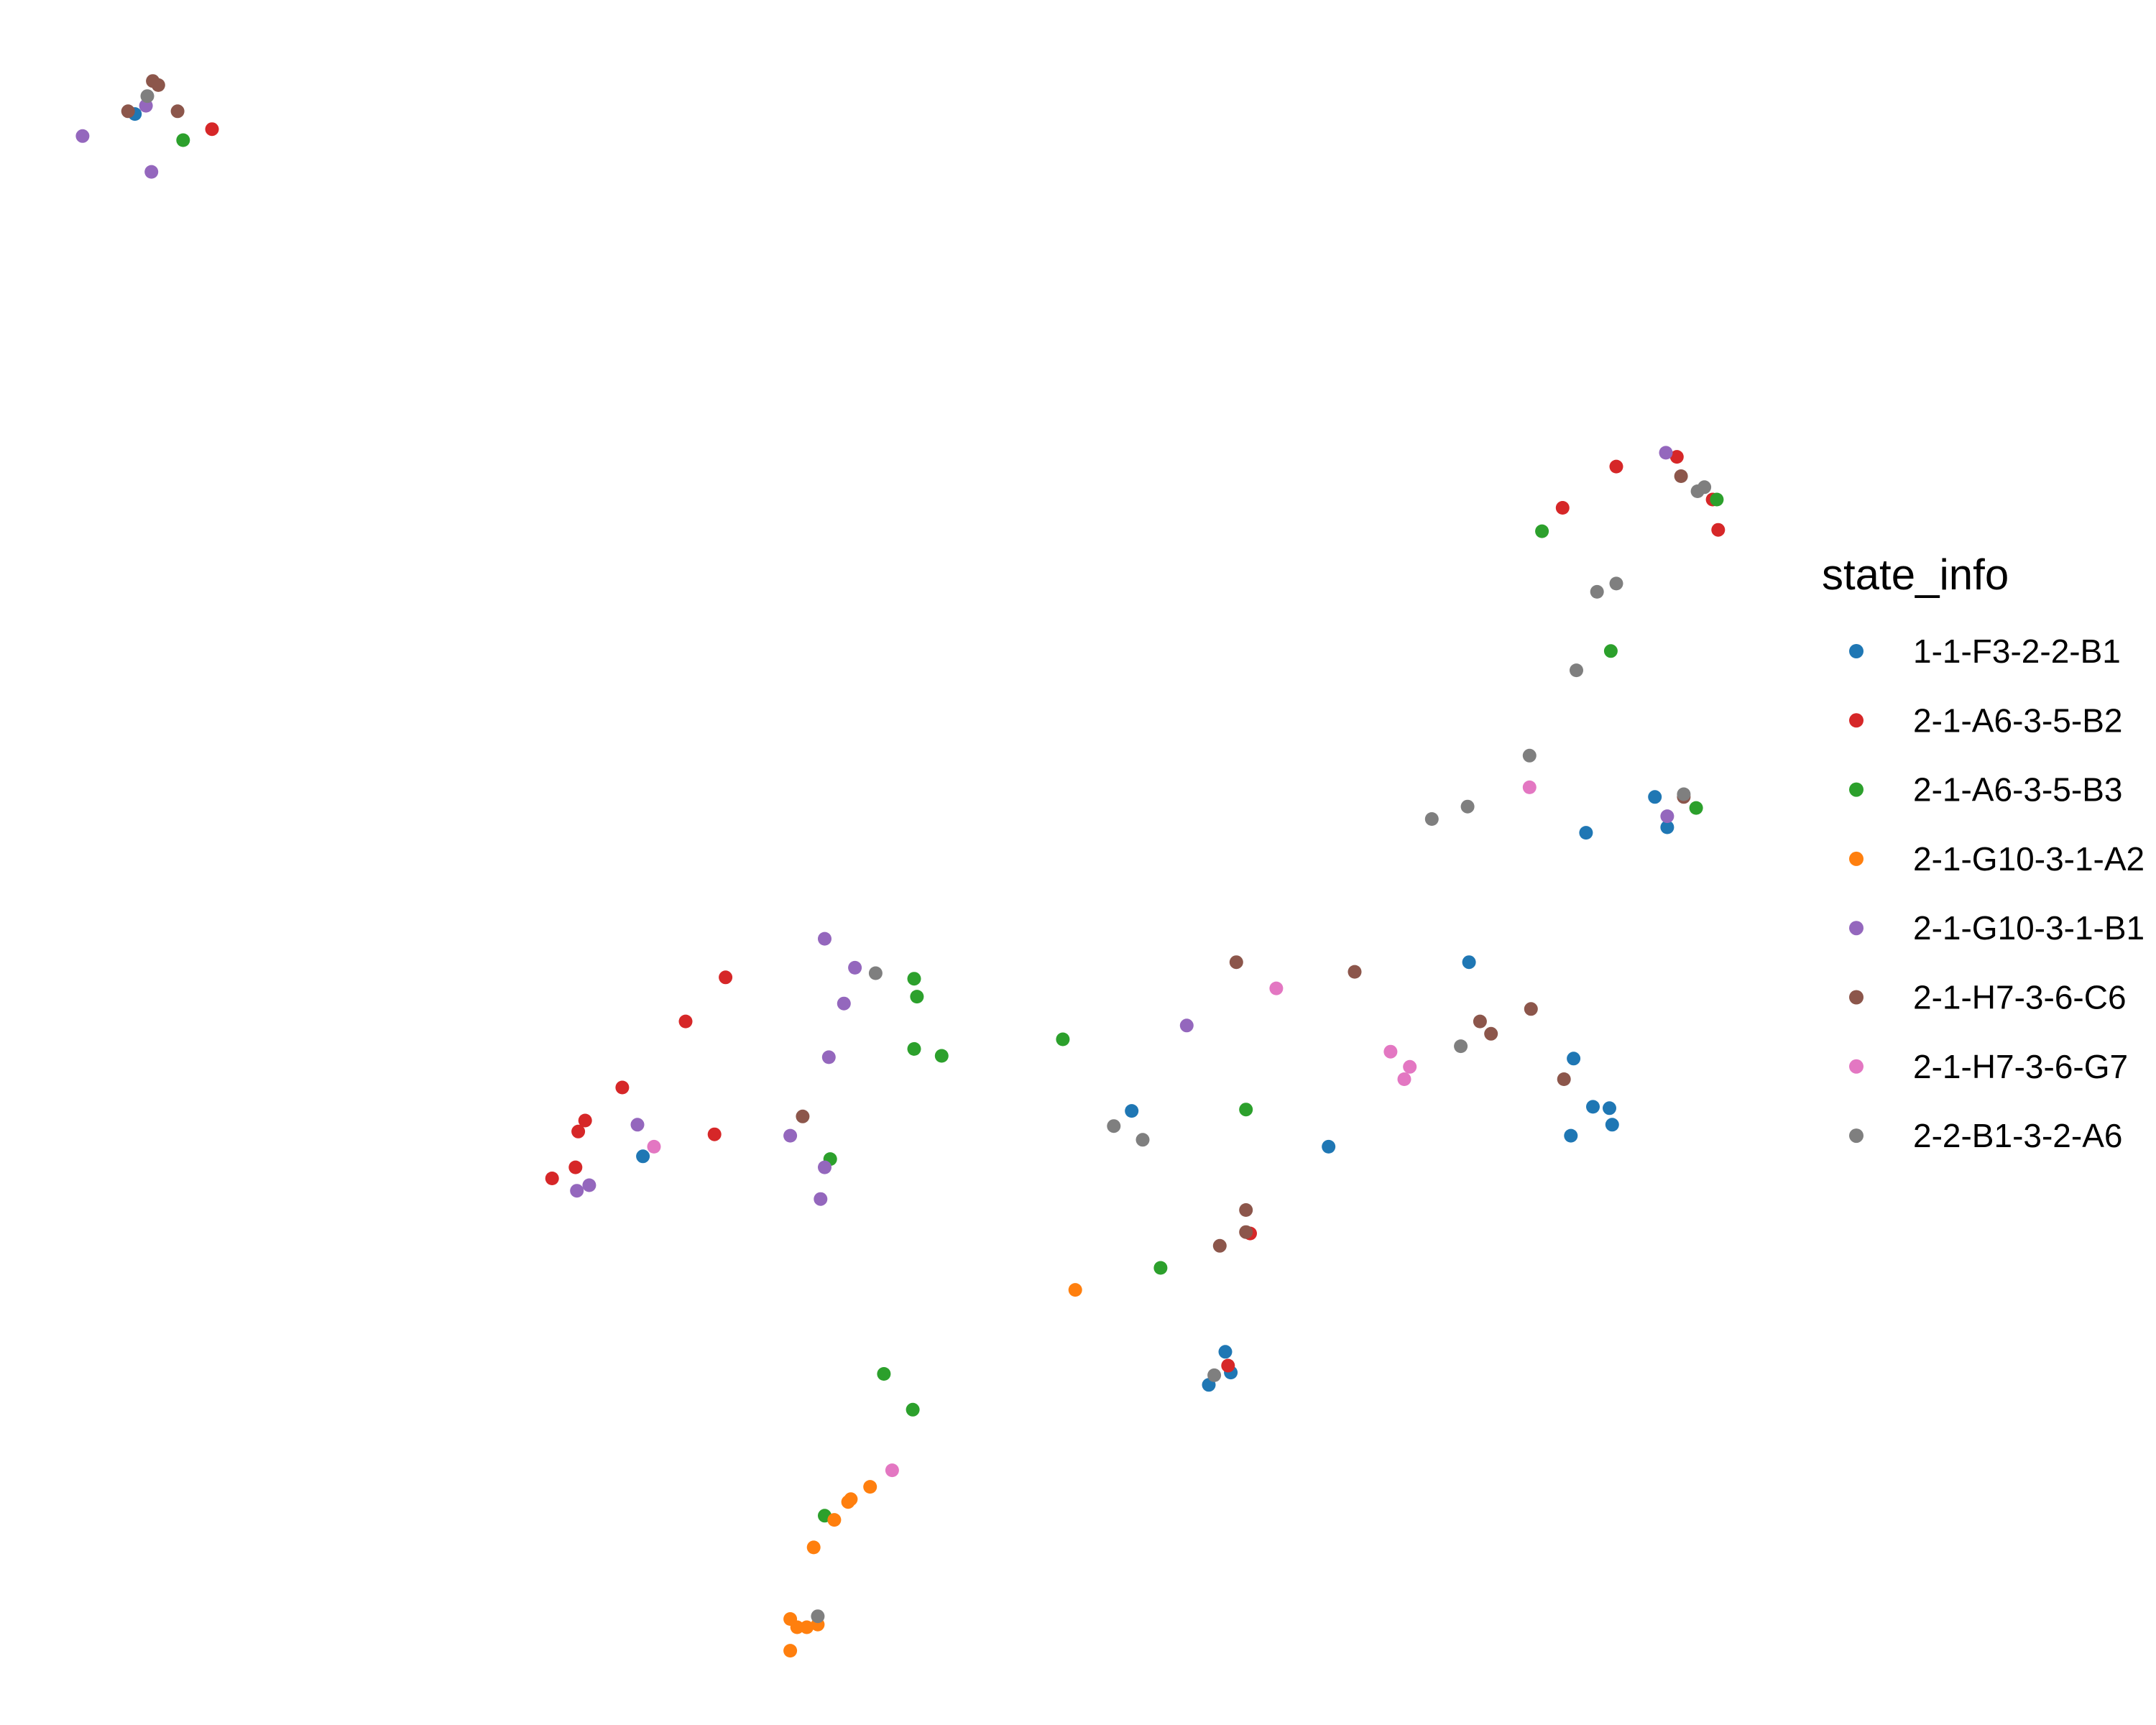 This screenshot has width=2156, height=1725. What do you see at coordinates (1916, 575) in the screenshot?
I see `legend-title: state_info` at bounding box center [1916, 575].